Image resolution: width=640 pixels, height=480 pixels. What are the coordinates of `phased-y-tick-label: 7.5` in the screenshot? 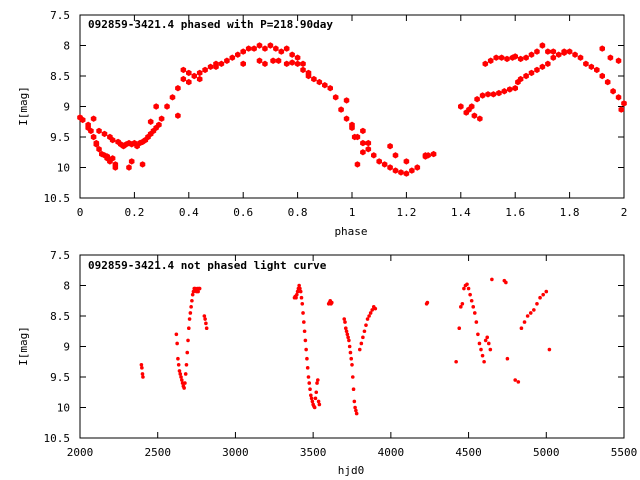 It's located at (60, 15).